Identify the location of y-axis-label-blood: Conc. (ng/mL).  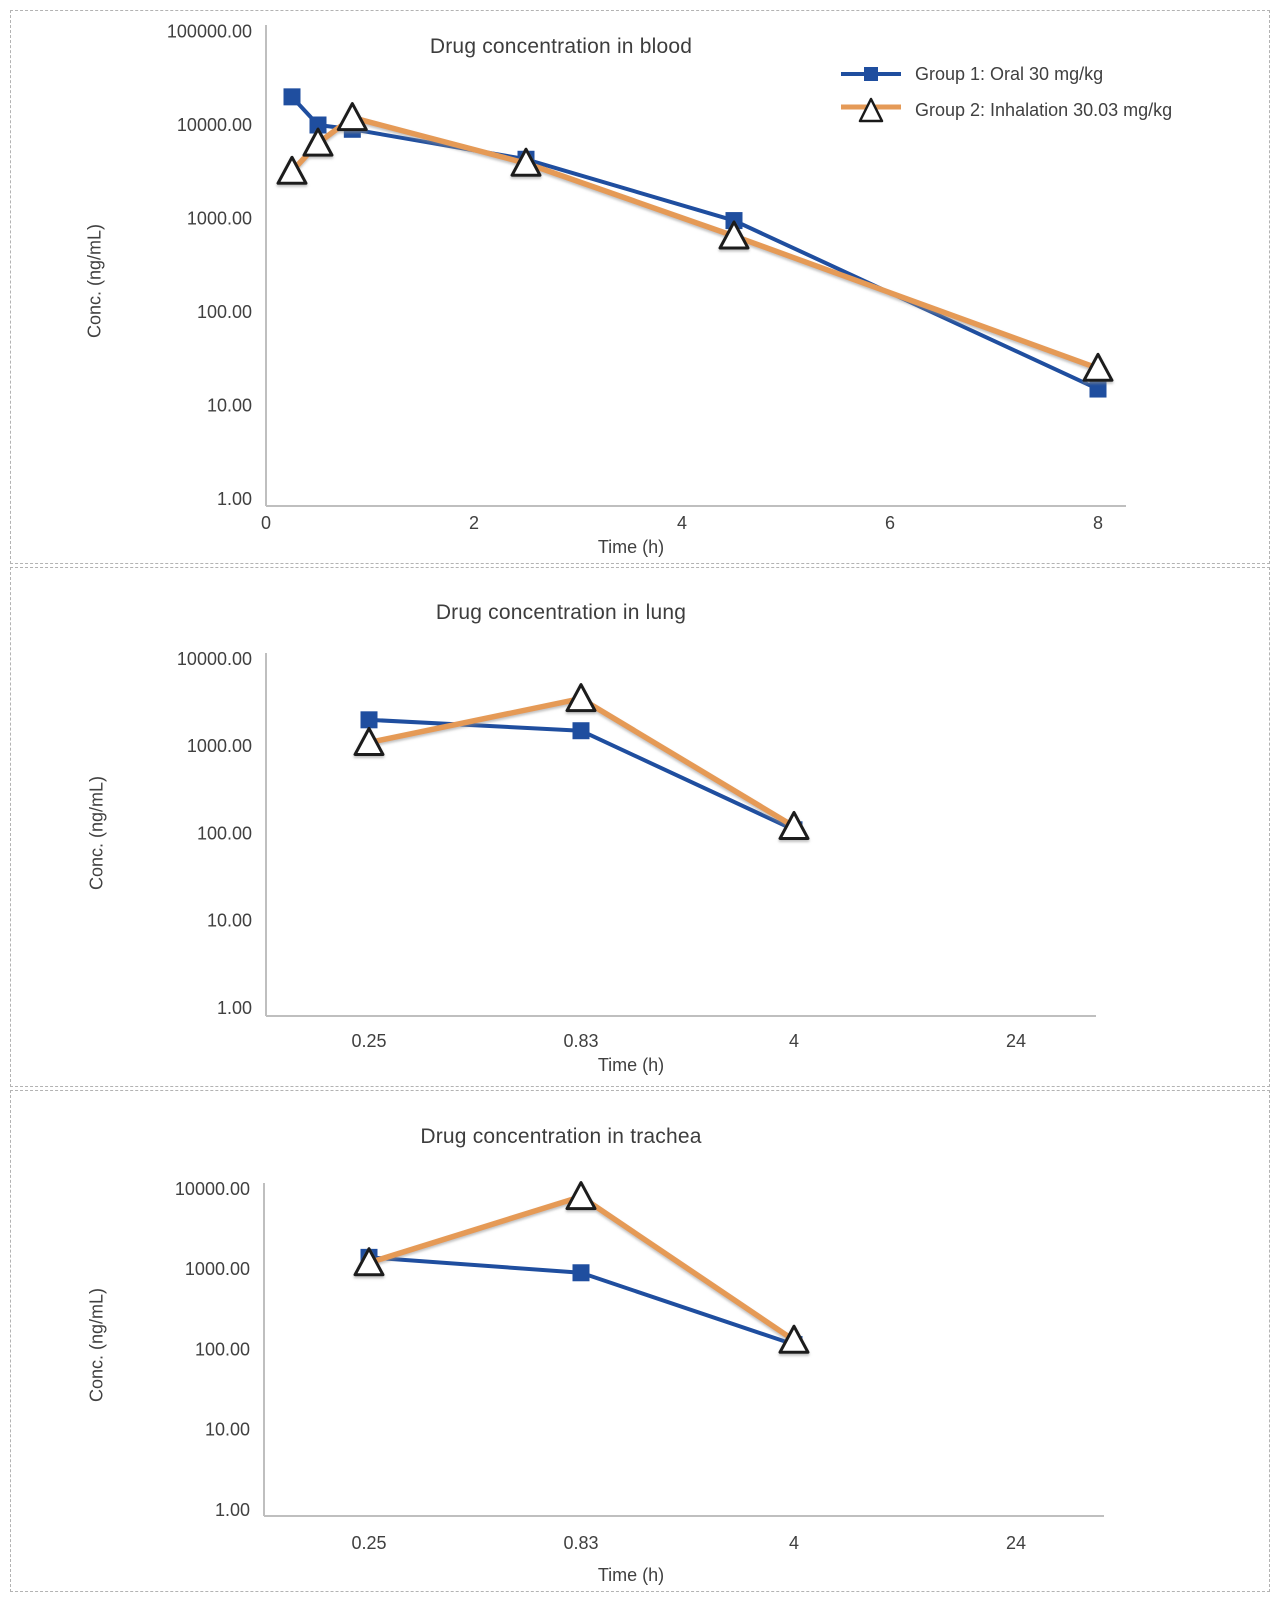
(94, 281).